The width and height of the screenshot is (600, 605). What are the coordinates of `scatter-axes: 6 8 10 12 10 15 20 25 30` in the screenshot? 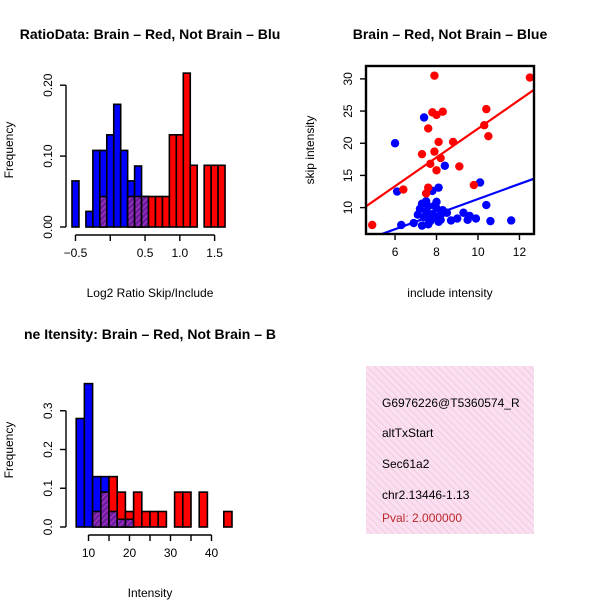 It's located at (433, 165).